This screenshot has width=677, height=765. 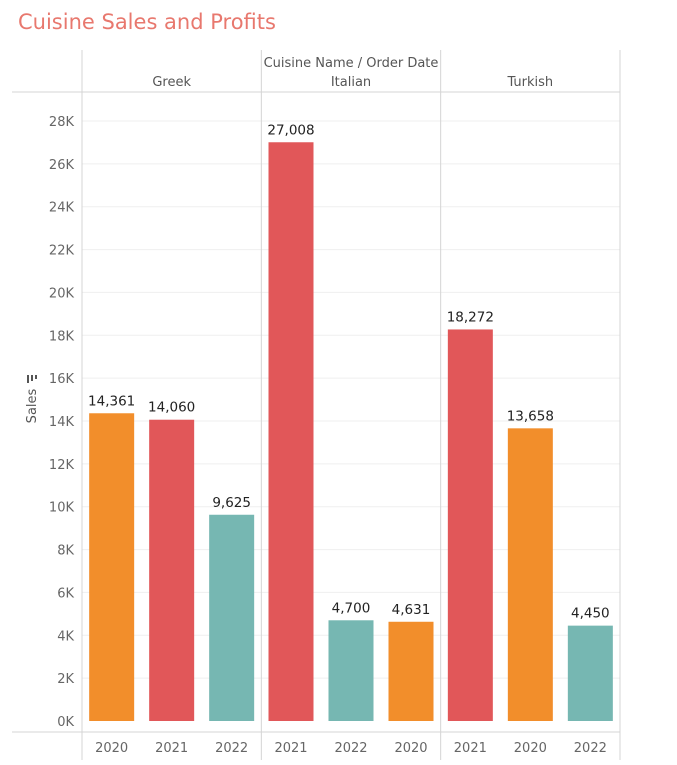 What do you see at coordinates (62, 379) in the screenshot?
I see `y-tick-label: 16K` at bounding box center [62, 379].